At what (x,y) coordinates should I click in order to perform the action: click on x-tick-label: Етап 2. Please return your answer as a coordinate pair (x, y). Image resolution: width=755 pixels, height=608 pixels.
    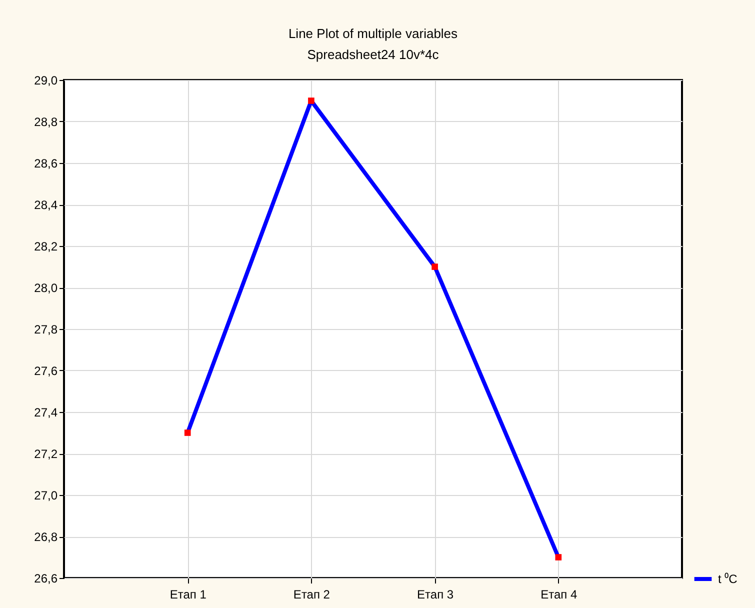
    Looking at the image, I should click on (311, 595).